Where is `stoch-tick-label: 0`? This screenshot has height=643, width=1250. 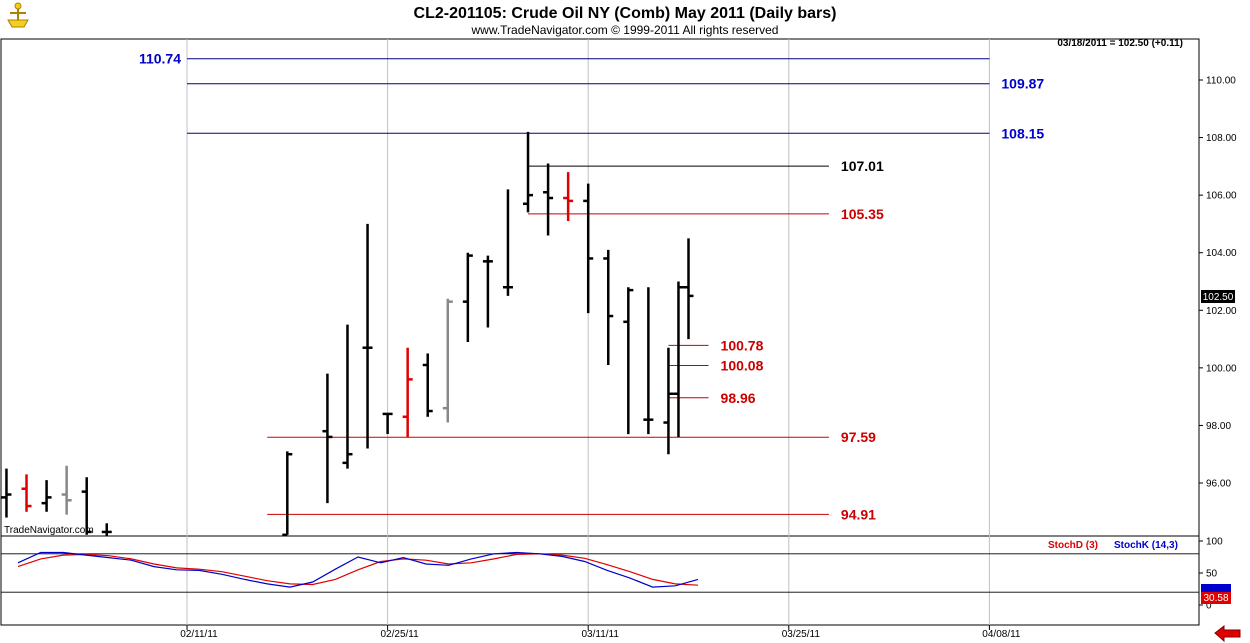 stoch-tick-label: 0 is located at coordinates (1209, 606).